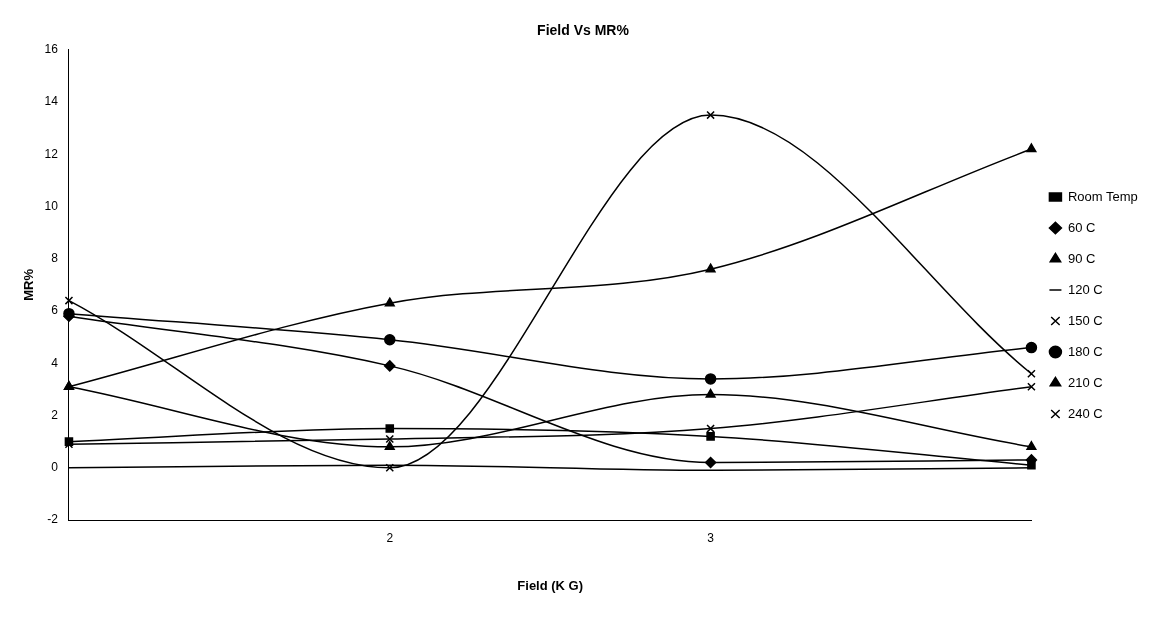  Describe the element at coordinates (1081, 258) in the screenshot. I see `legend-label: 90 C` at that location.